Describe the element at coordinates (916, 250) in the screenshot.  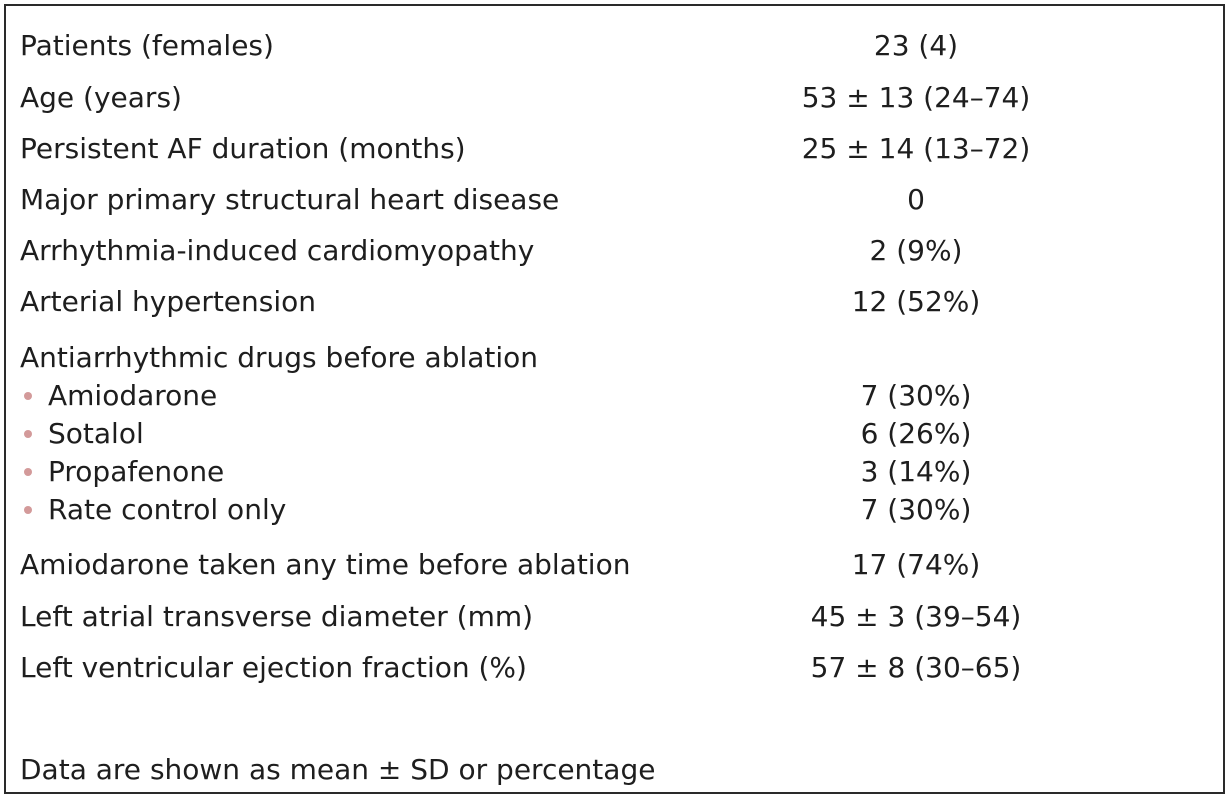
I see `row-value: 2 (9%)` at that location.